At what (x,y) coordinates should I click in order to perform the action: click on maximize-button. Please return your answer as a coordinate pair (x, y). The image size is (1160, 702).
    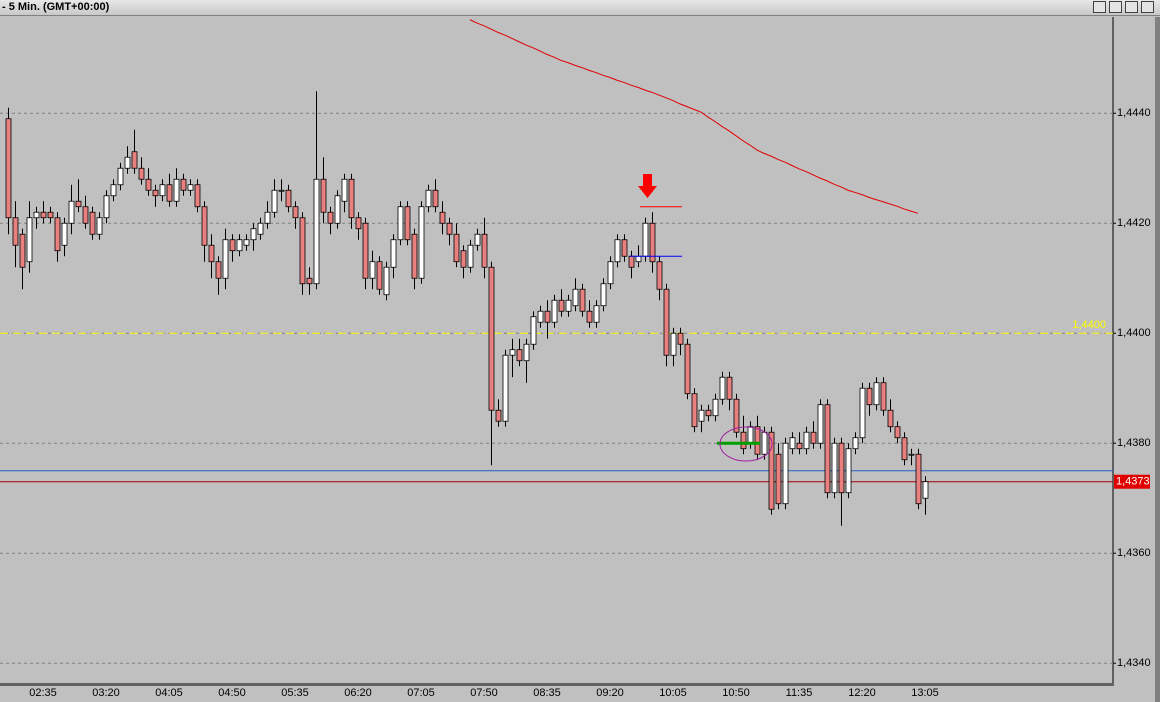
    Looking at the image, I should click on (1131, 7).